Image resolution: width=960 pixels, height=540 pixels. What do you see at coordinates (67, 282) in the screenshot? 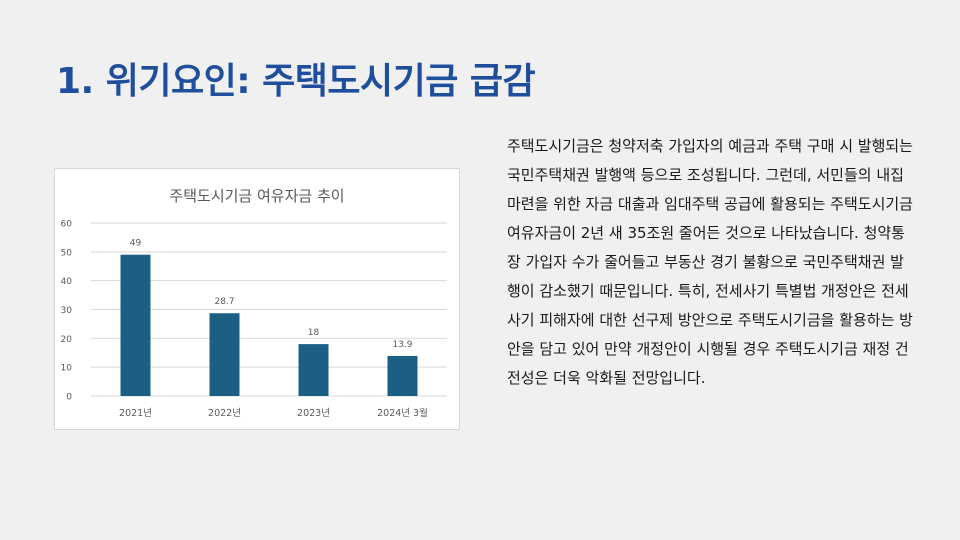
I see `y-tick-label: 40` at bounding box center [67, 282].